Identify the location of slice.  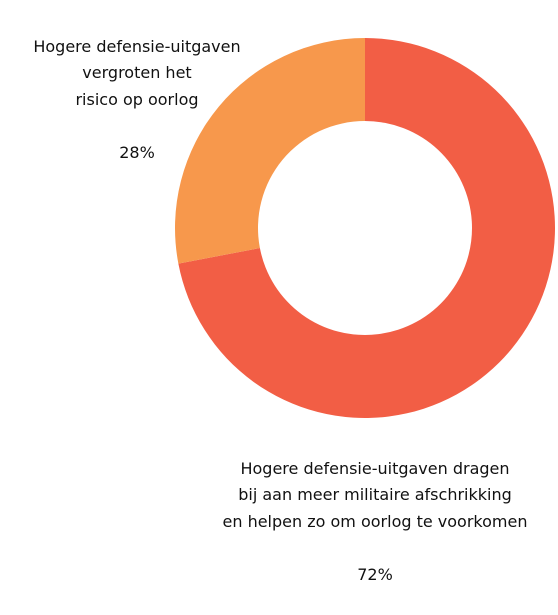
(269, 151).